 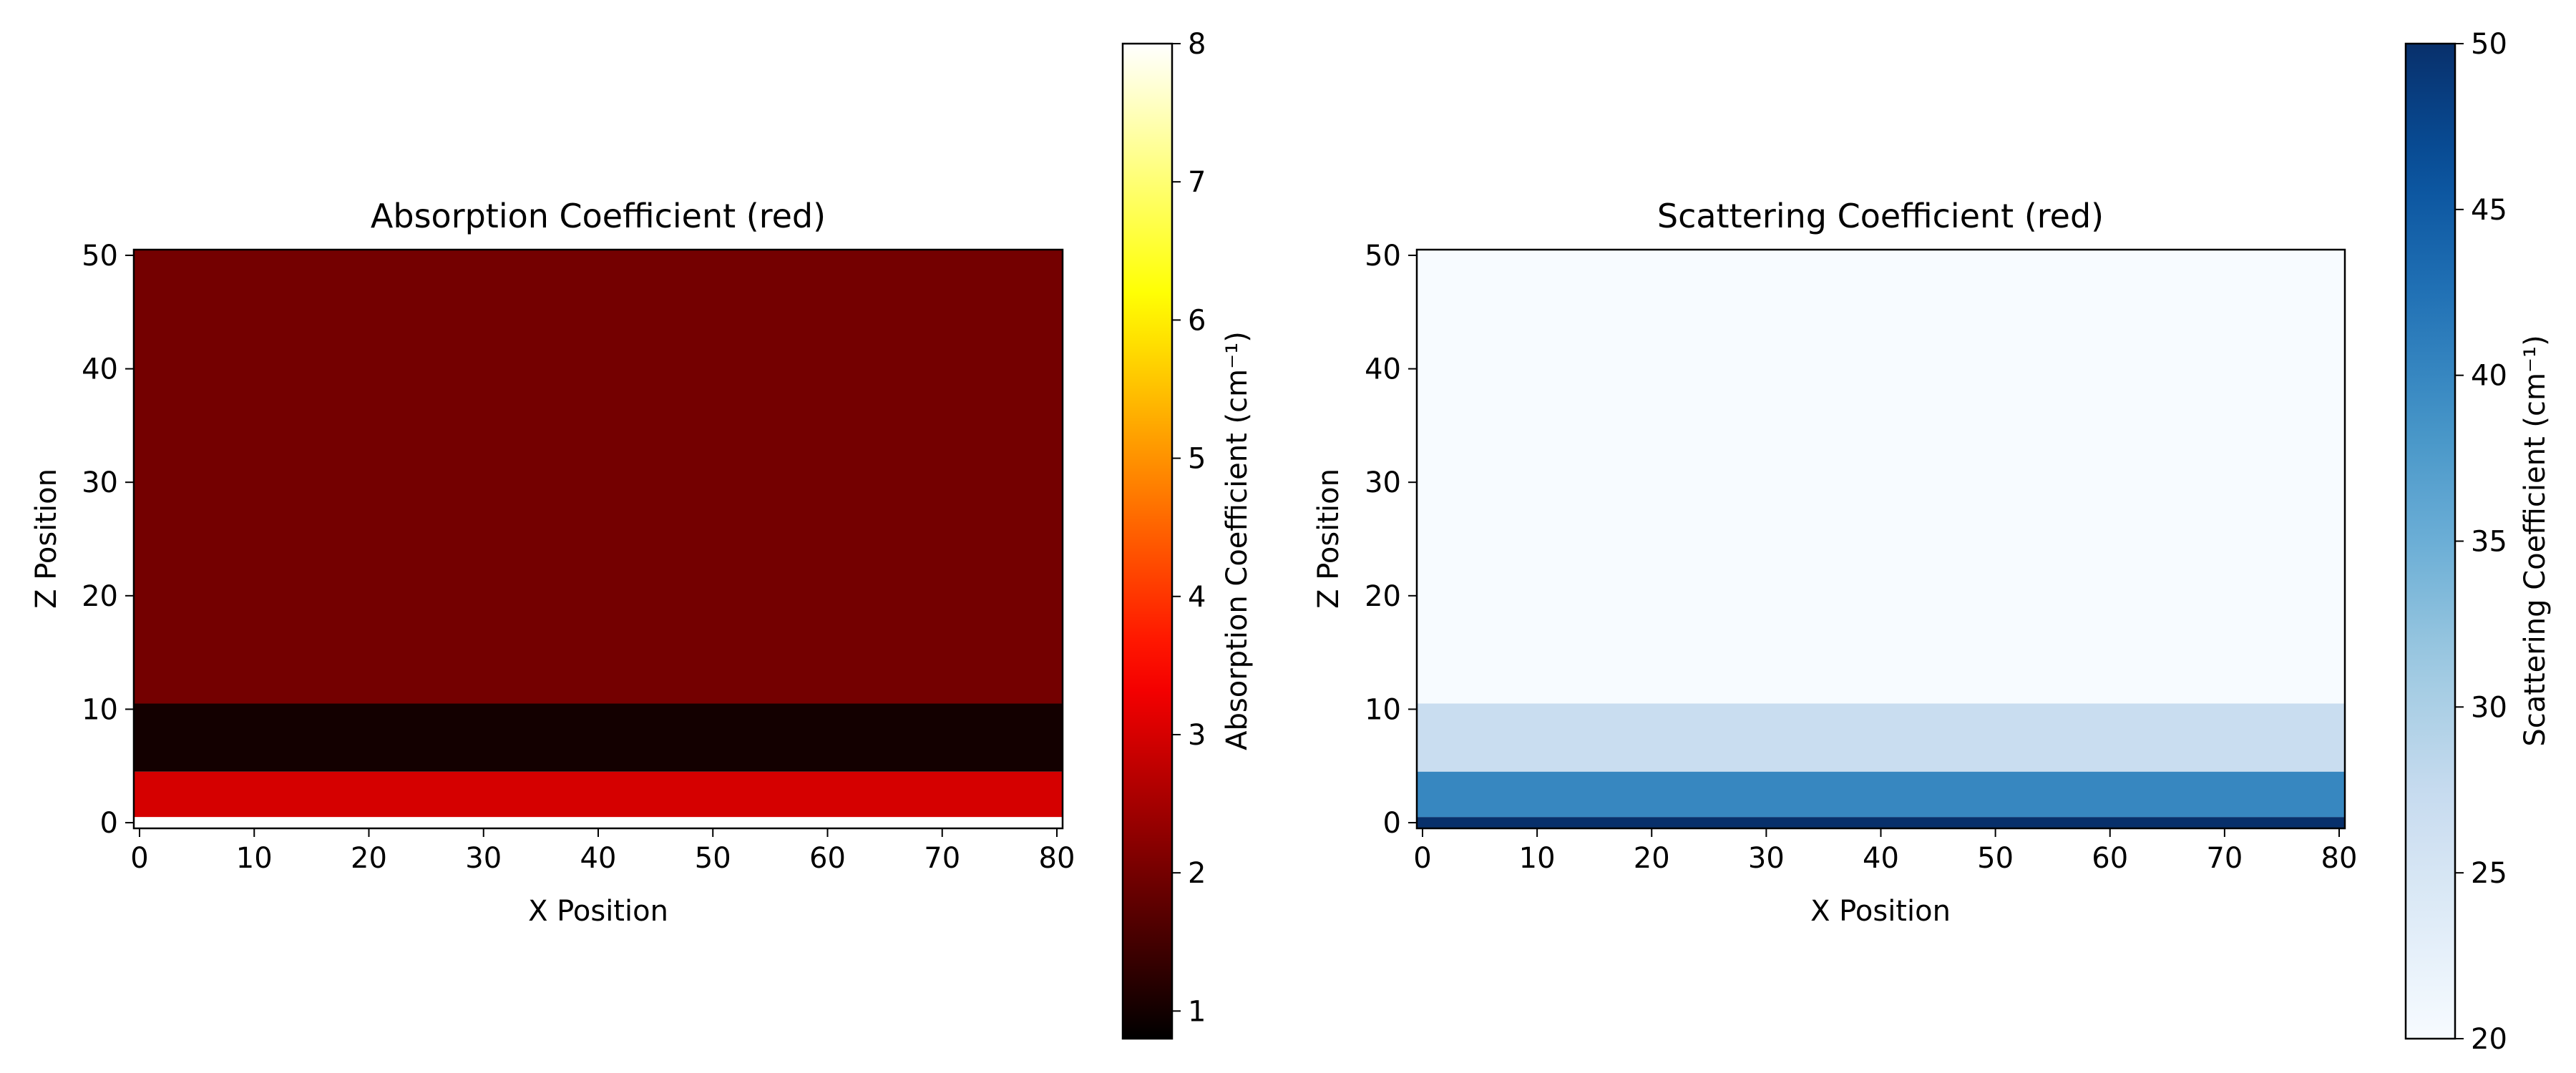 What do you see at coordinates (1197, 320) in the screenshot?
I see `absorption-colorbar-tick-label: 6` at bounding box center [1197, 320].